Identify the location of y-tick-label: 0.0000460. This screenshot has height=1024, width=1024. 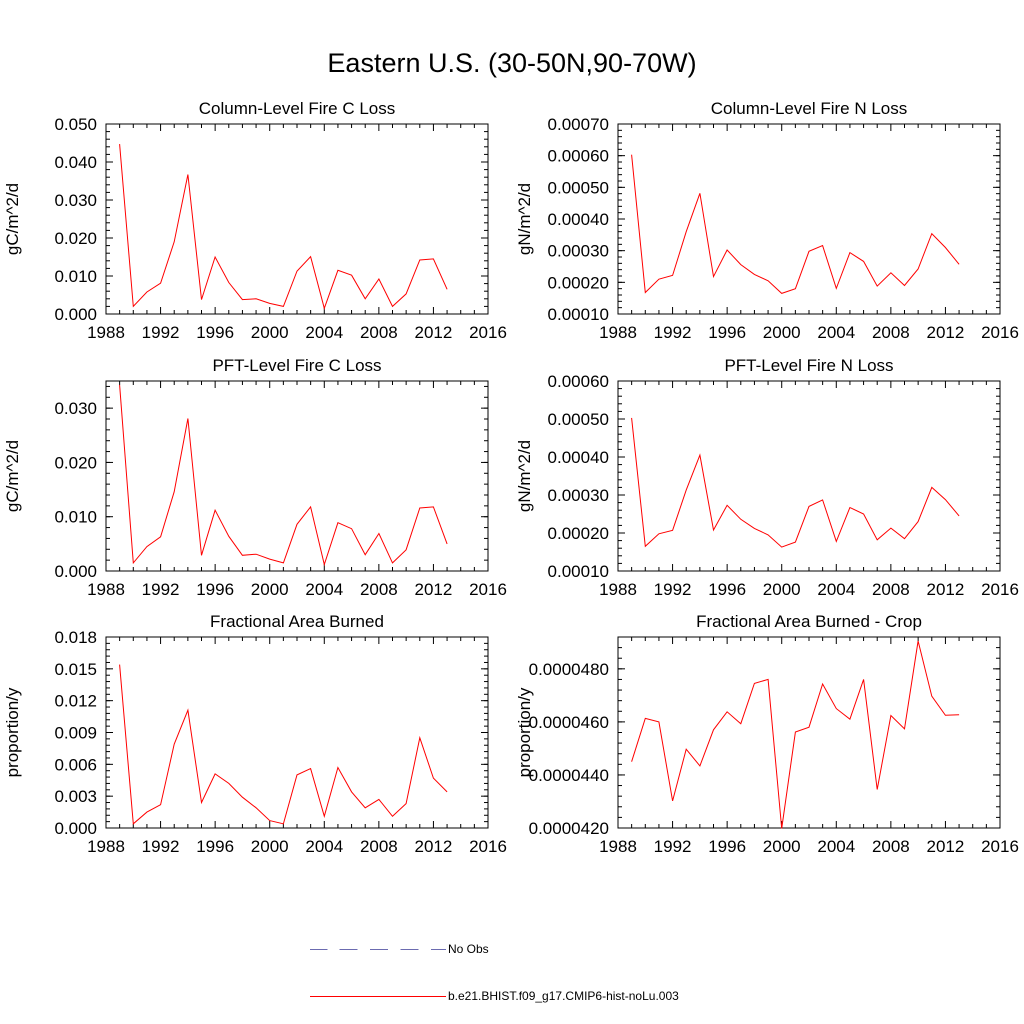
(569, 722).